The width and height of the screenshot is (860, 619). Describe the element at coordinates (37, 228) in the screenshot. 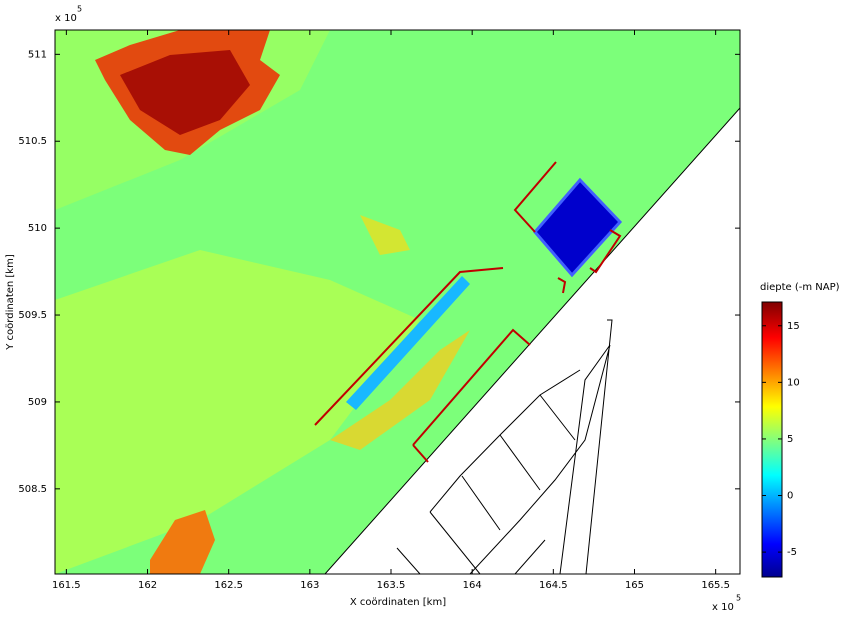

I see `y-tick-label: 510` at that location.